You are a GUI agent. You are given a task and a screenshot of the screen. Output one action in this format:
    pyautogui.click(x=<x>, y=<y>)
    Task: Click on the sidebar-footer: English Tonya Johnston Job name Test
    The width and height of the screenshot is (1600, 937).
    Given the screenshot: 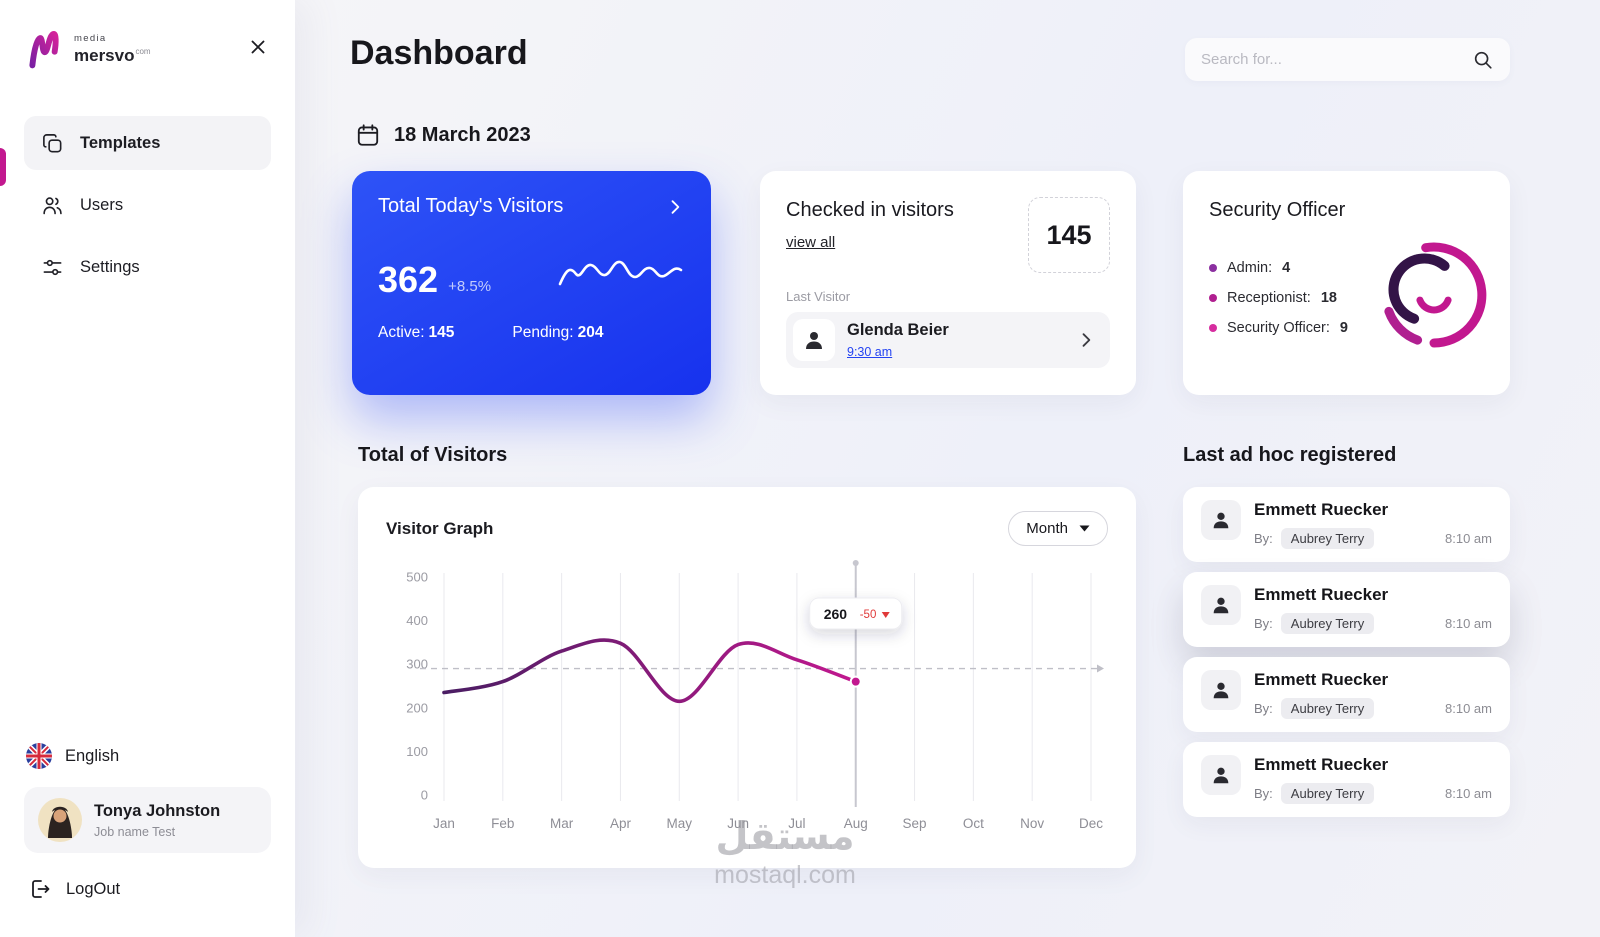 What is the action you would take?
    pyautogui.click(x=147, y=825)
    